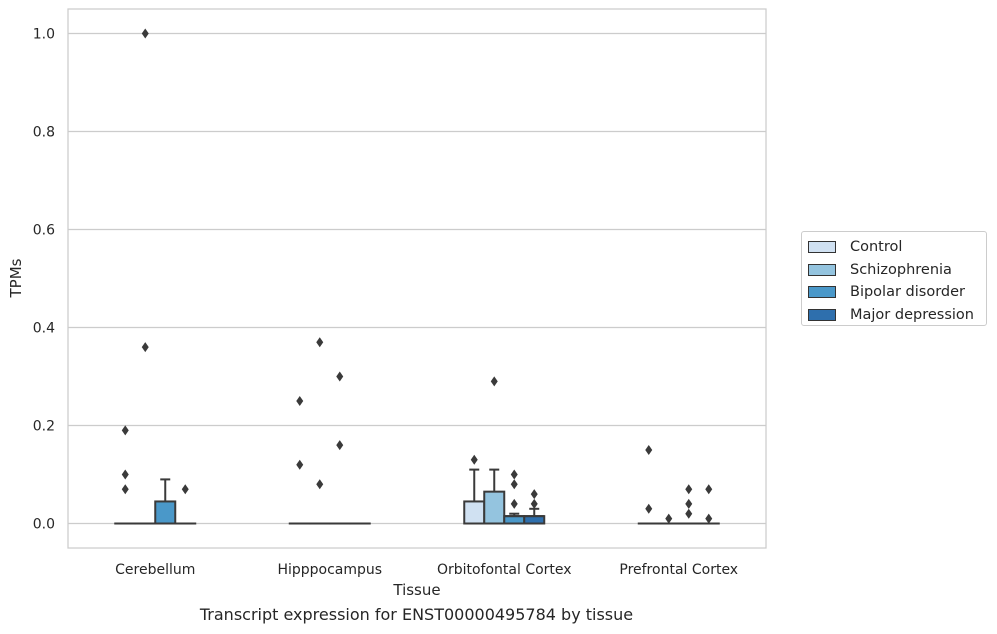 This screenshot has width=997, height=634. I want to click on legend-item: Bipolar disorder, so click(897, 292).